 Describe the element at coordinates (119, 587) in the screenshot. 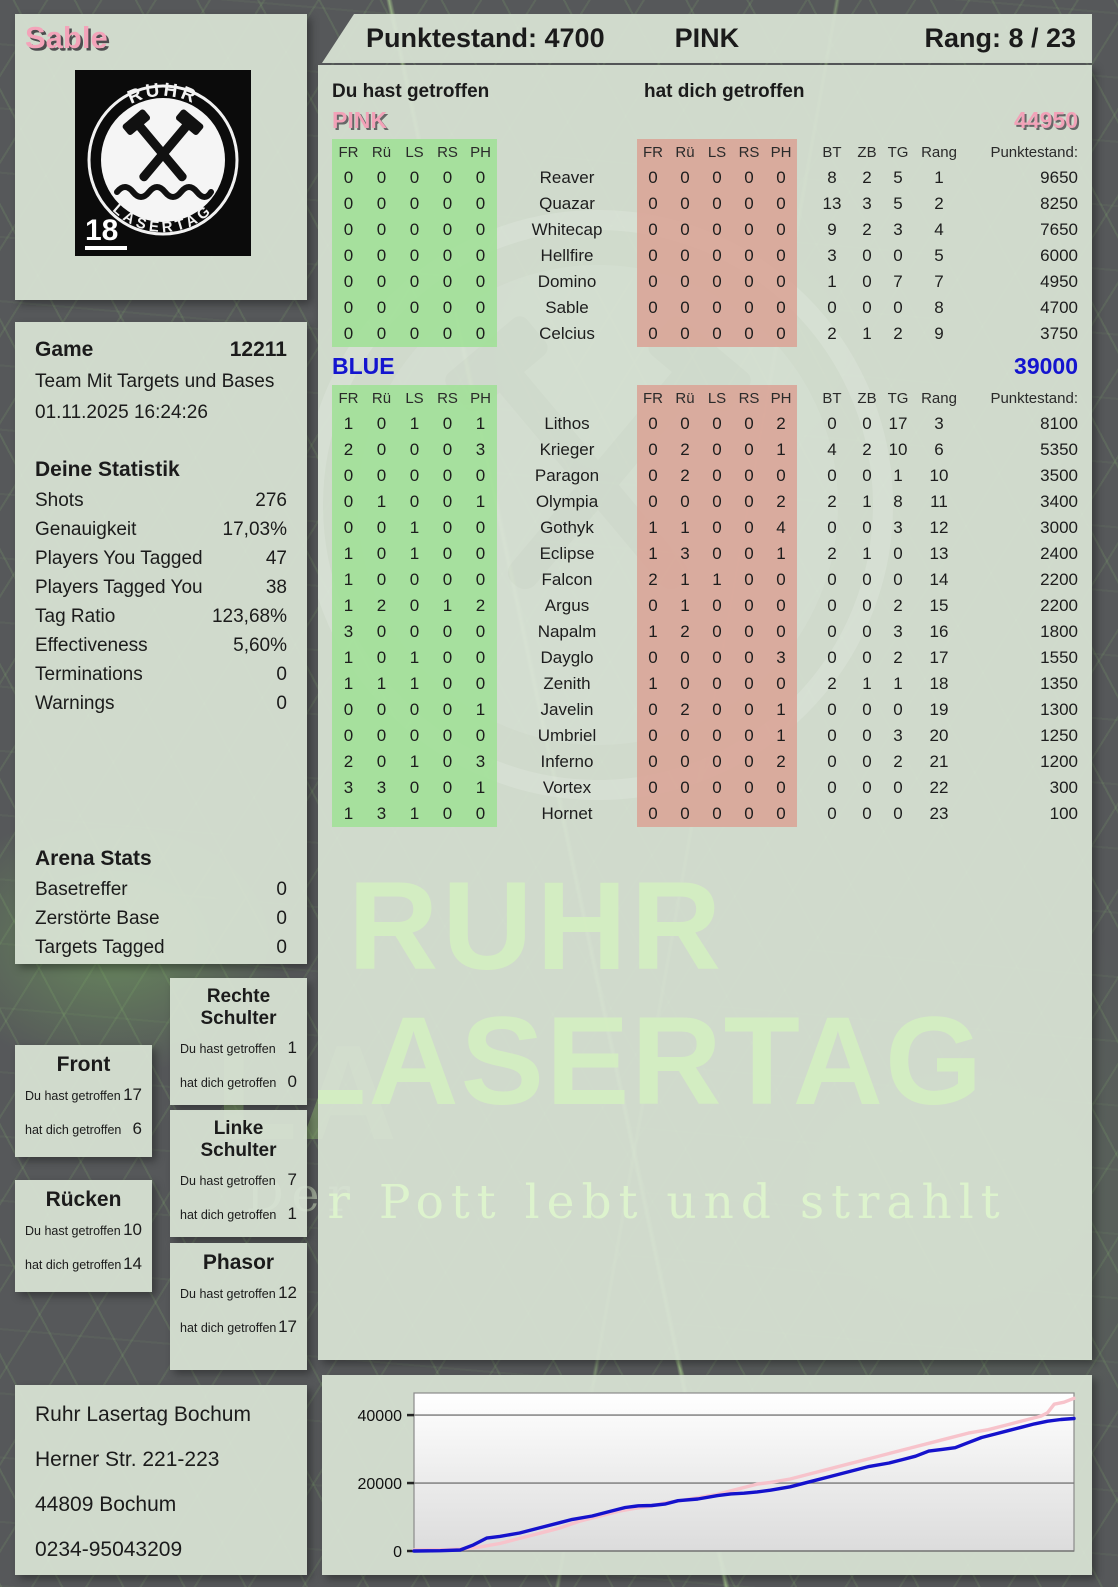

I see `stat-label: Players Tagged You` at that location.